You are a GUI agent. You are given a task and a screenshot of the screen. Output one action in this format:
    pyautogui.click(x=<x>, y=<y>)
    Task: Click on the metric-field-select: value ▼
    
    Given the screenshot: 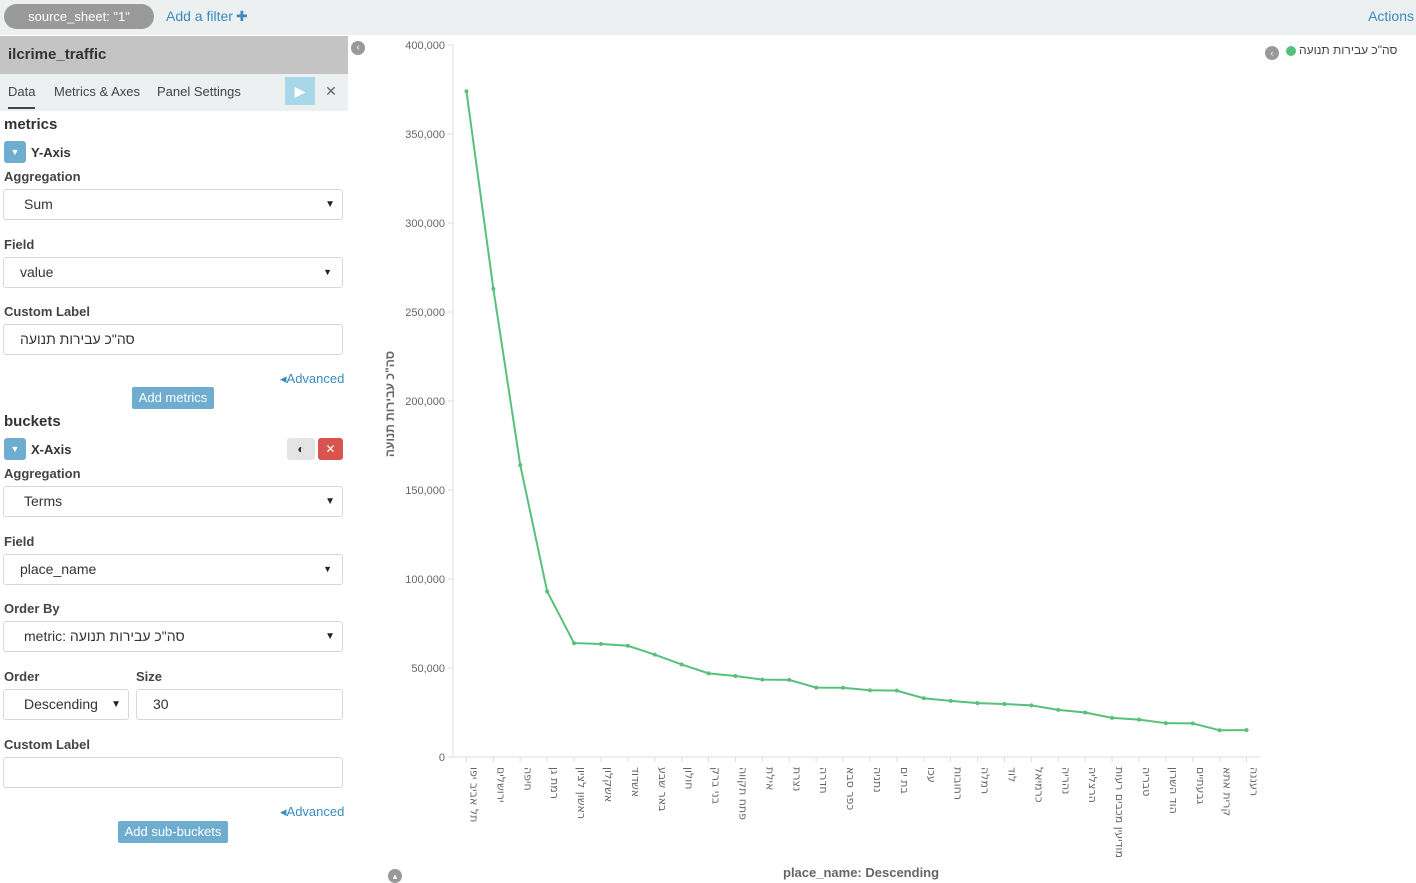 What is the action you would take?
    pyautogui.click(x=173, y=272)
    